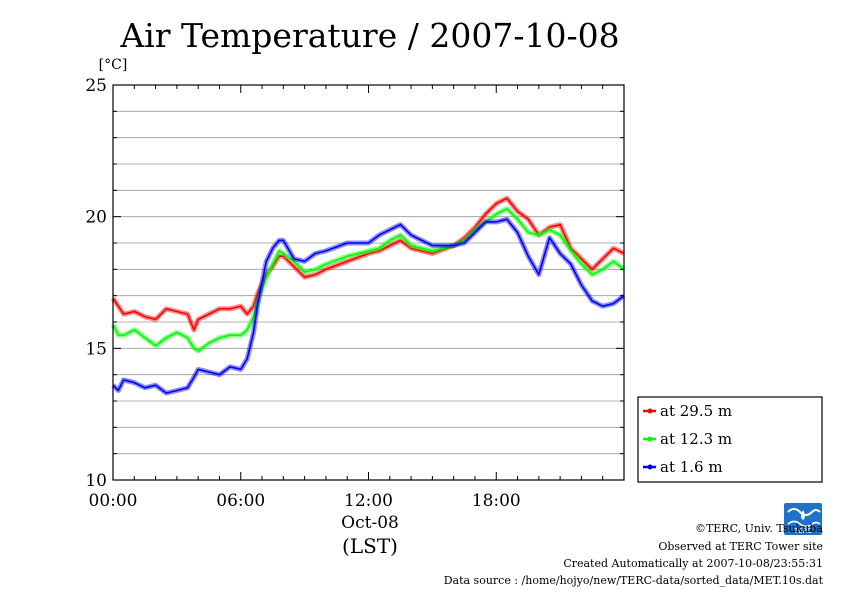 The width and height of the screenshot is (842, 595). What do you see at coordinates (96, 86) in the screenshot?
I see `y-tick-label: 25` at bounding box center [96, 86].